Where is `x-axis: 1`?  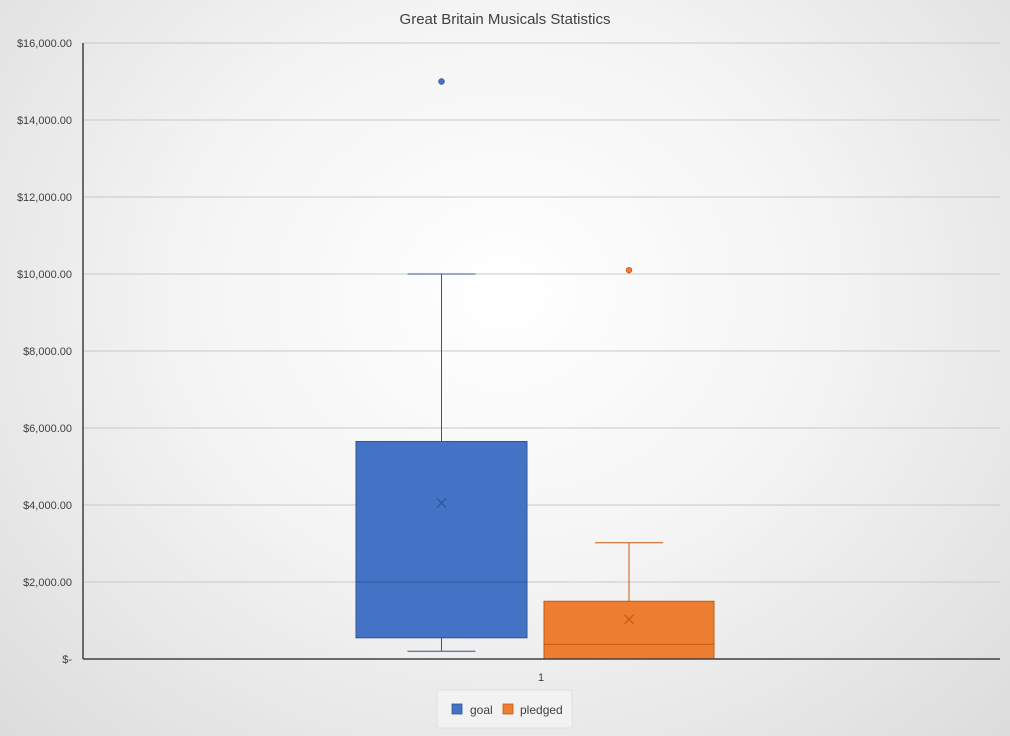
x-axis: 1 is located at coordinates (541, 671).